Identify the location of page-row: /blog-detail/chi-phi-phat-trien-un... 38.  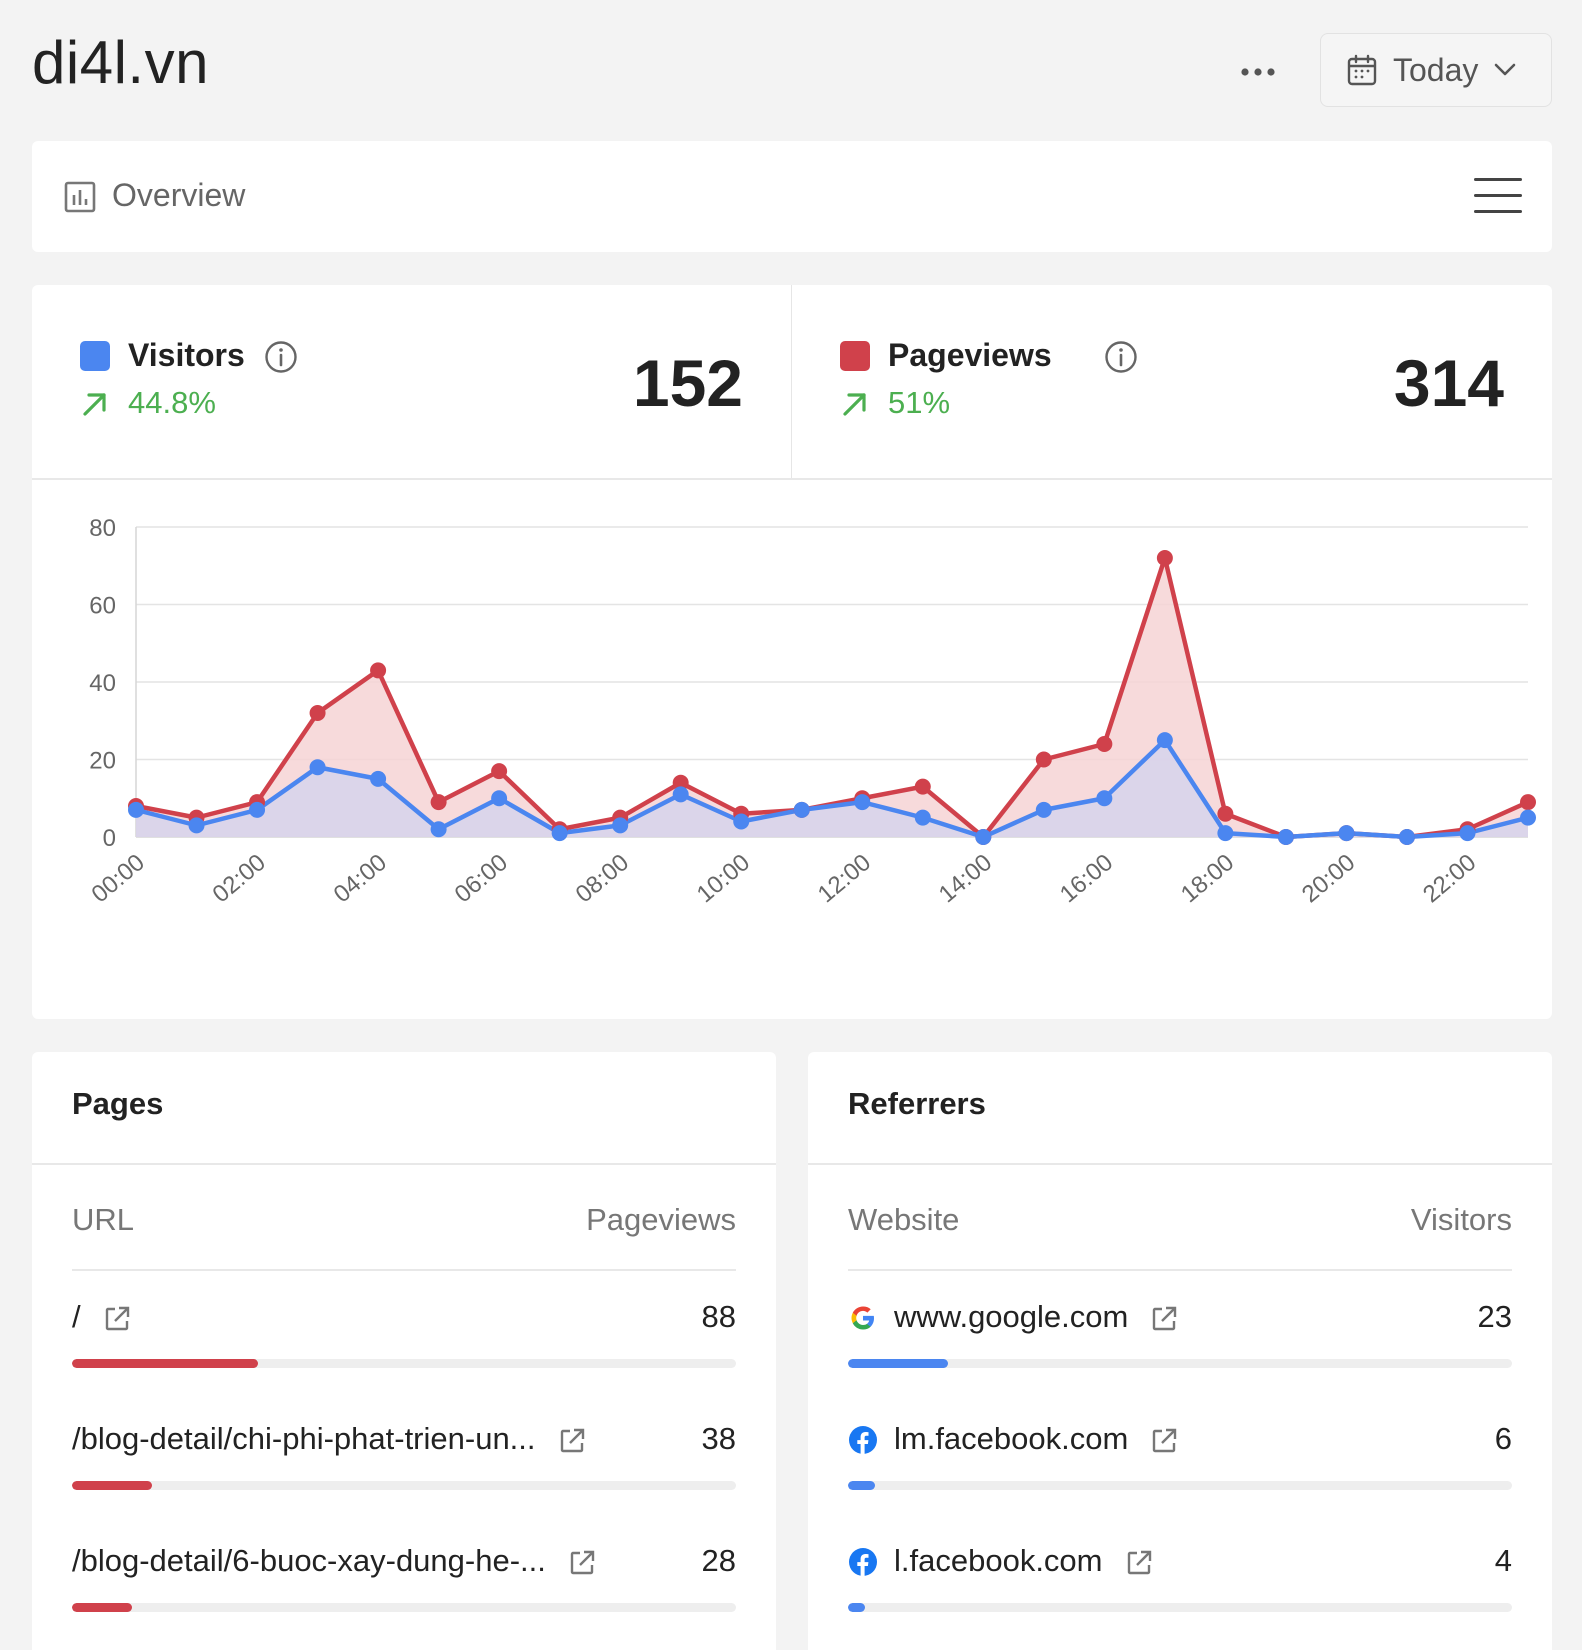
(404, 1481).